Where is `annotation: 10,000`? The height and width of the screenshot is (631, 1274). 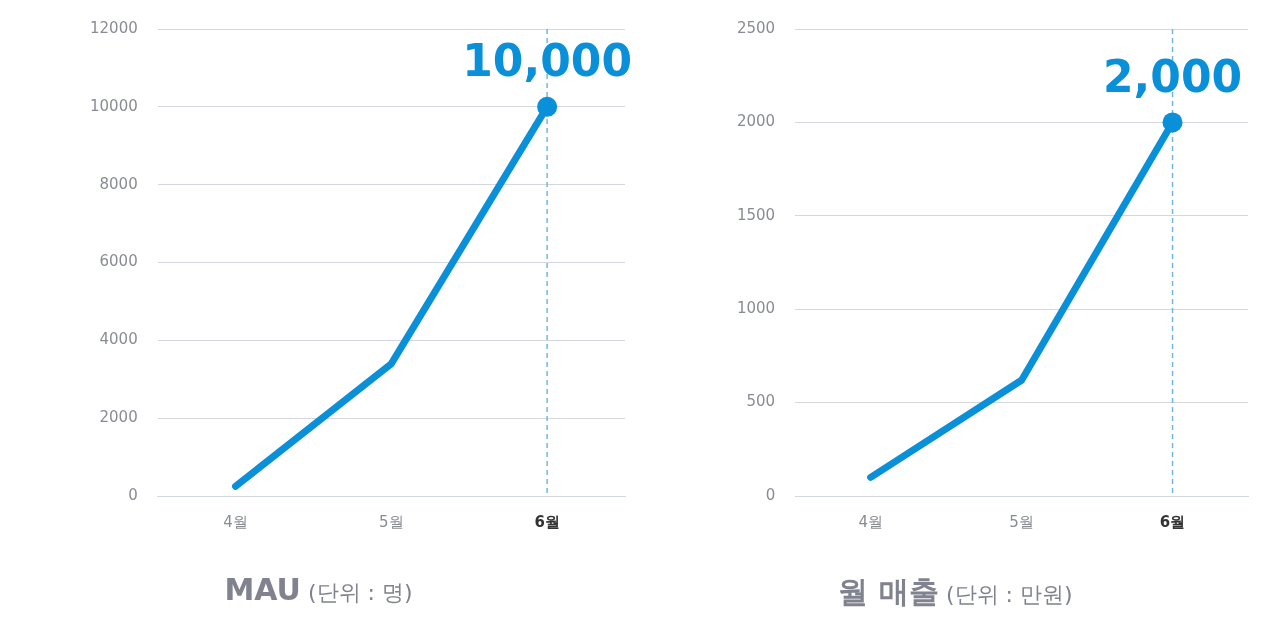
annotation: 10,000 is located at coordinates (547, 61).